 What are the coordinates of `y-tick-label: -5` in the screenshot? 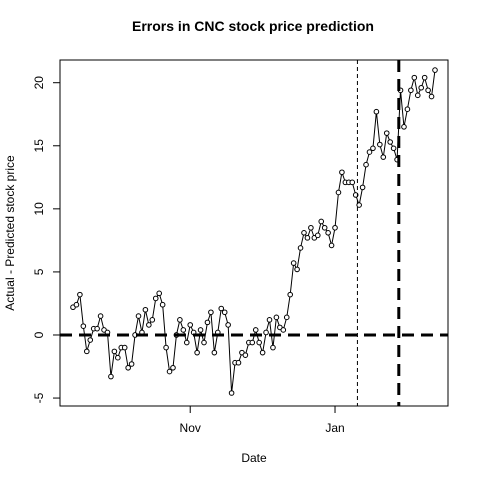 It's located at (39, 397).